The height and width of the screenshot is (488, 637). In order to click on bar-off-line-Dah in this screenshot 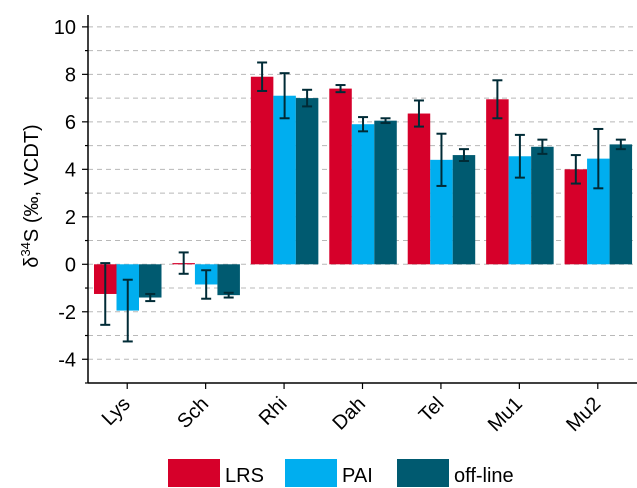, I will do `click(385, 192)`.